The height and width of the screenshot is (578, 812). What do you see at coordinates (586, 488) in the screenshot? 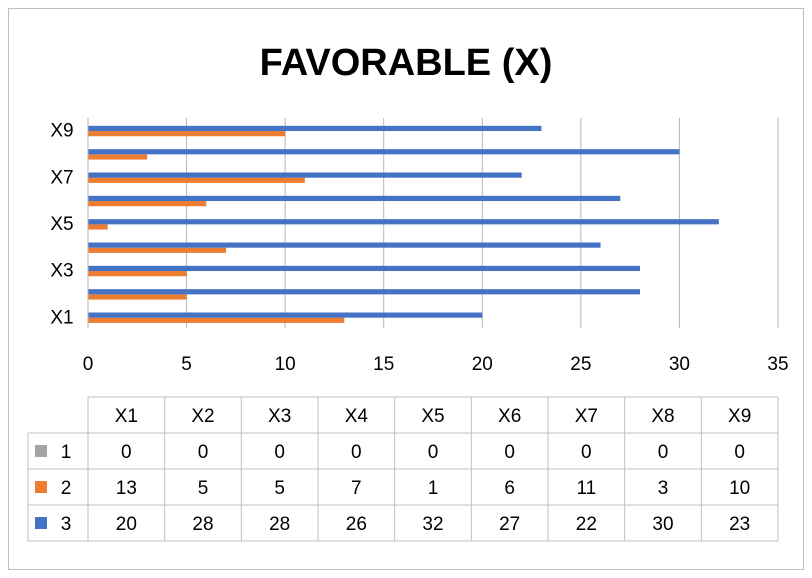
I see `table-value-cell: 11` at bounding box center [586, 488].